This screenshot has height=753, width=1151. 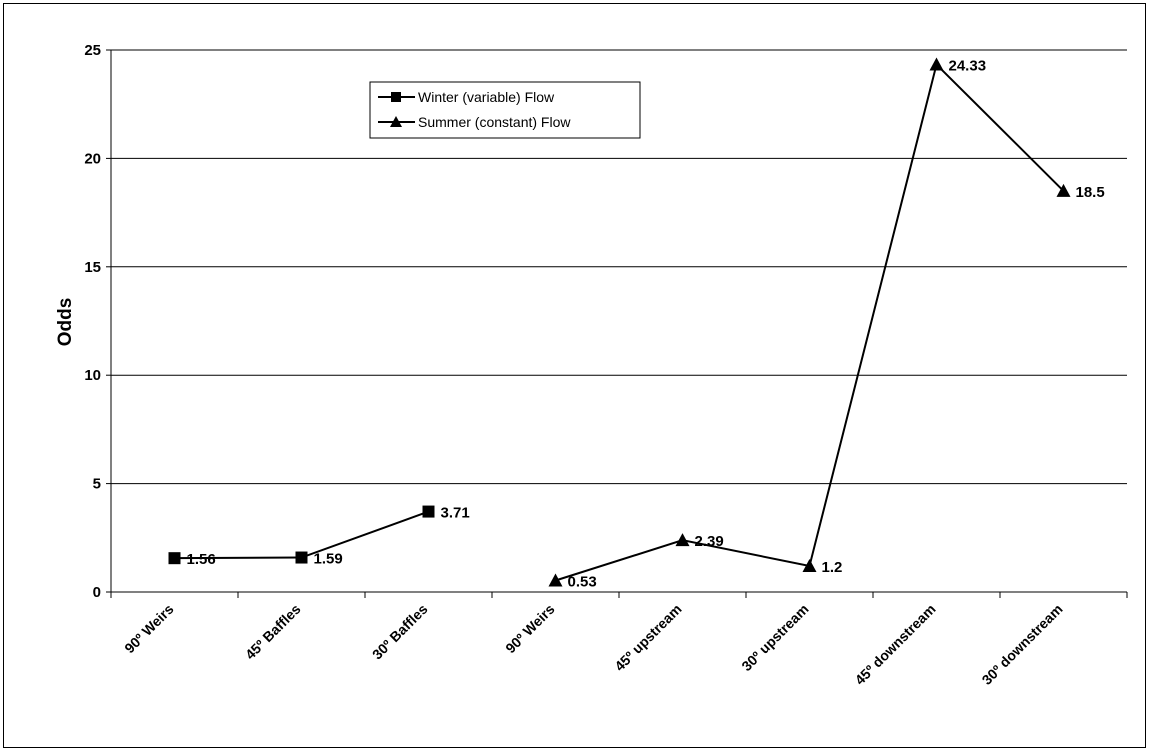 I want to click on data-label: 3.71, so click(x=455, y=513).